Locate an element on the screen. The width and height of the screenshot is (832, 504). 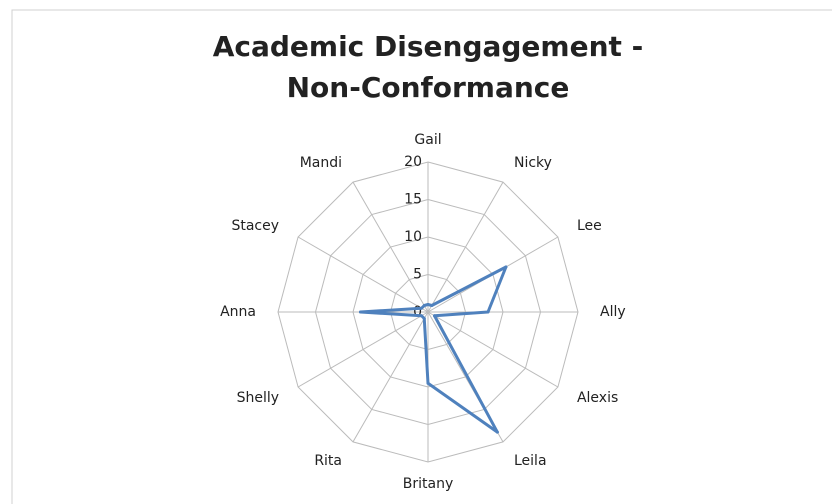
chart-title: Academic Disengagement - is located at coordinates (428, 46).